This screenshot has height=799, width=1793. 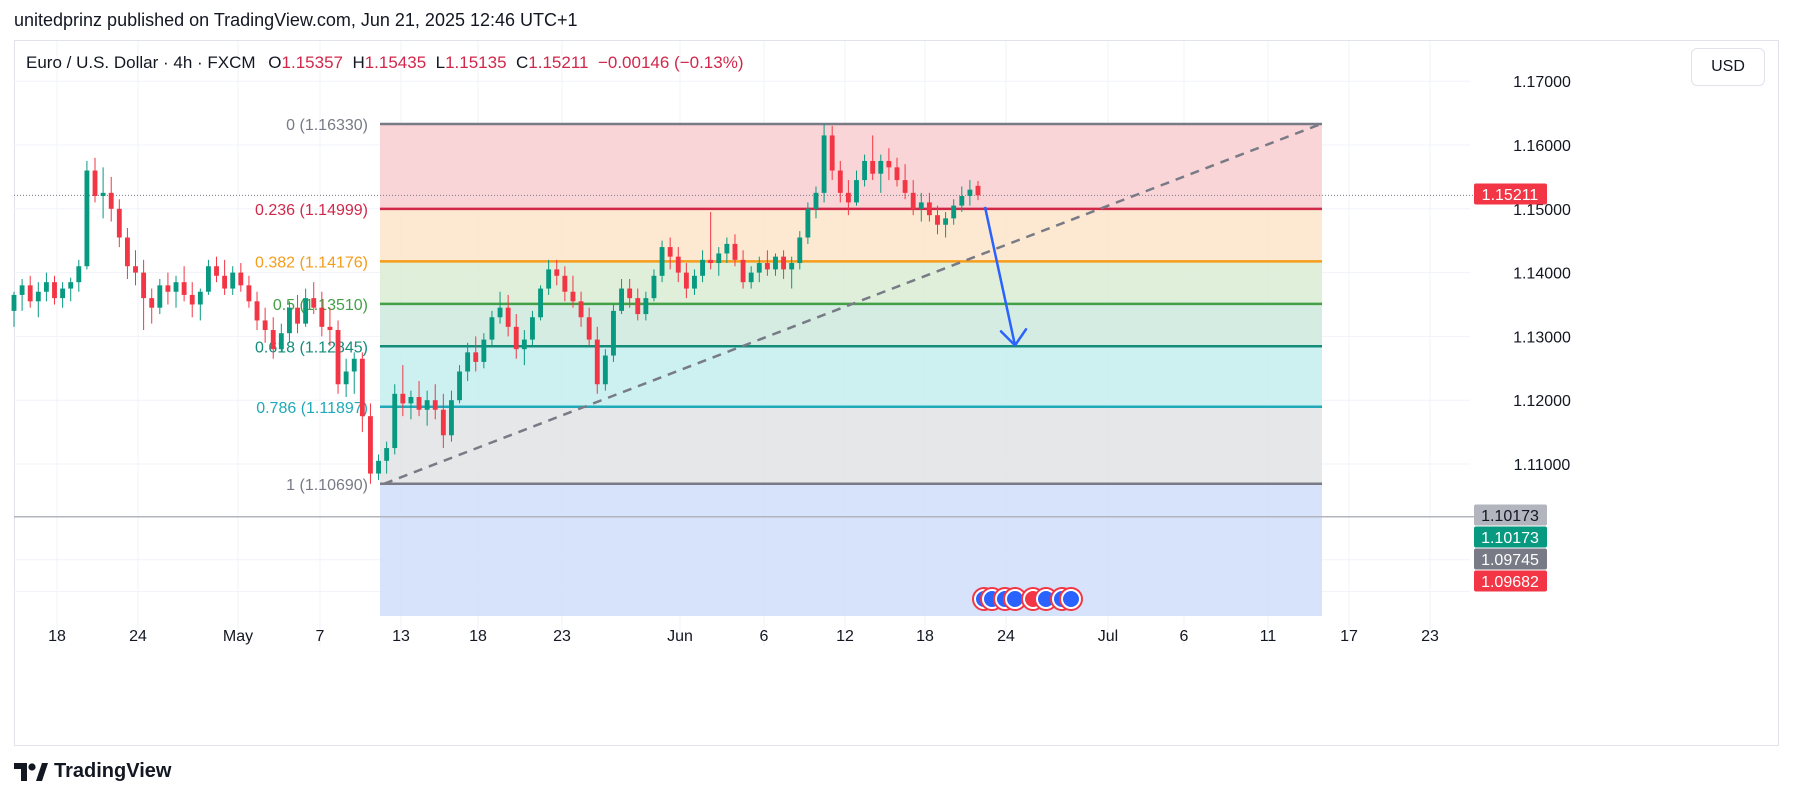 What do you see at coordinates (1728, 67) in the screenshot?
I see `currency-selector: USD` at bounding box center [1728, 67].